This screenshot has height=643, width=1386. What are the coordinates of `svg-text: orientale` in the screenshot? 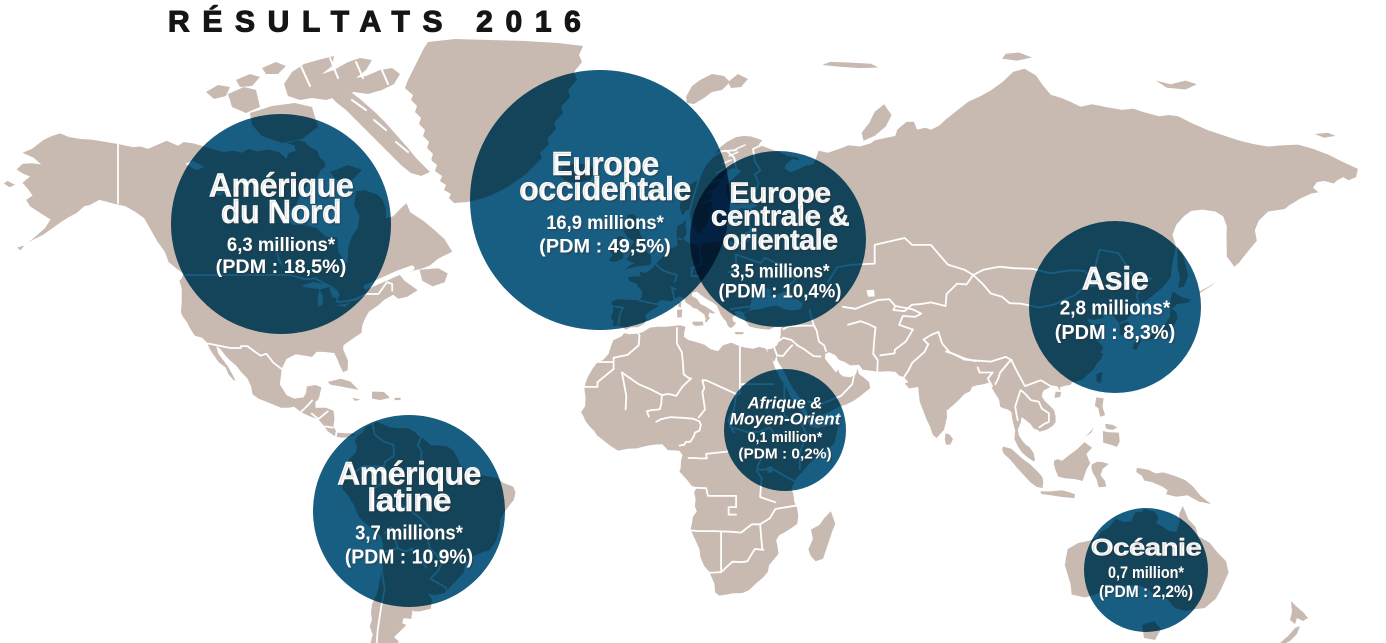 It's located at (780, 240).